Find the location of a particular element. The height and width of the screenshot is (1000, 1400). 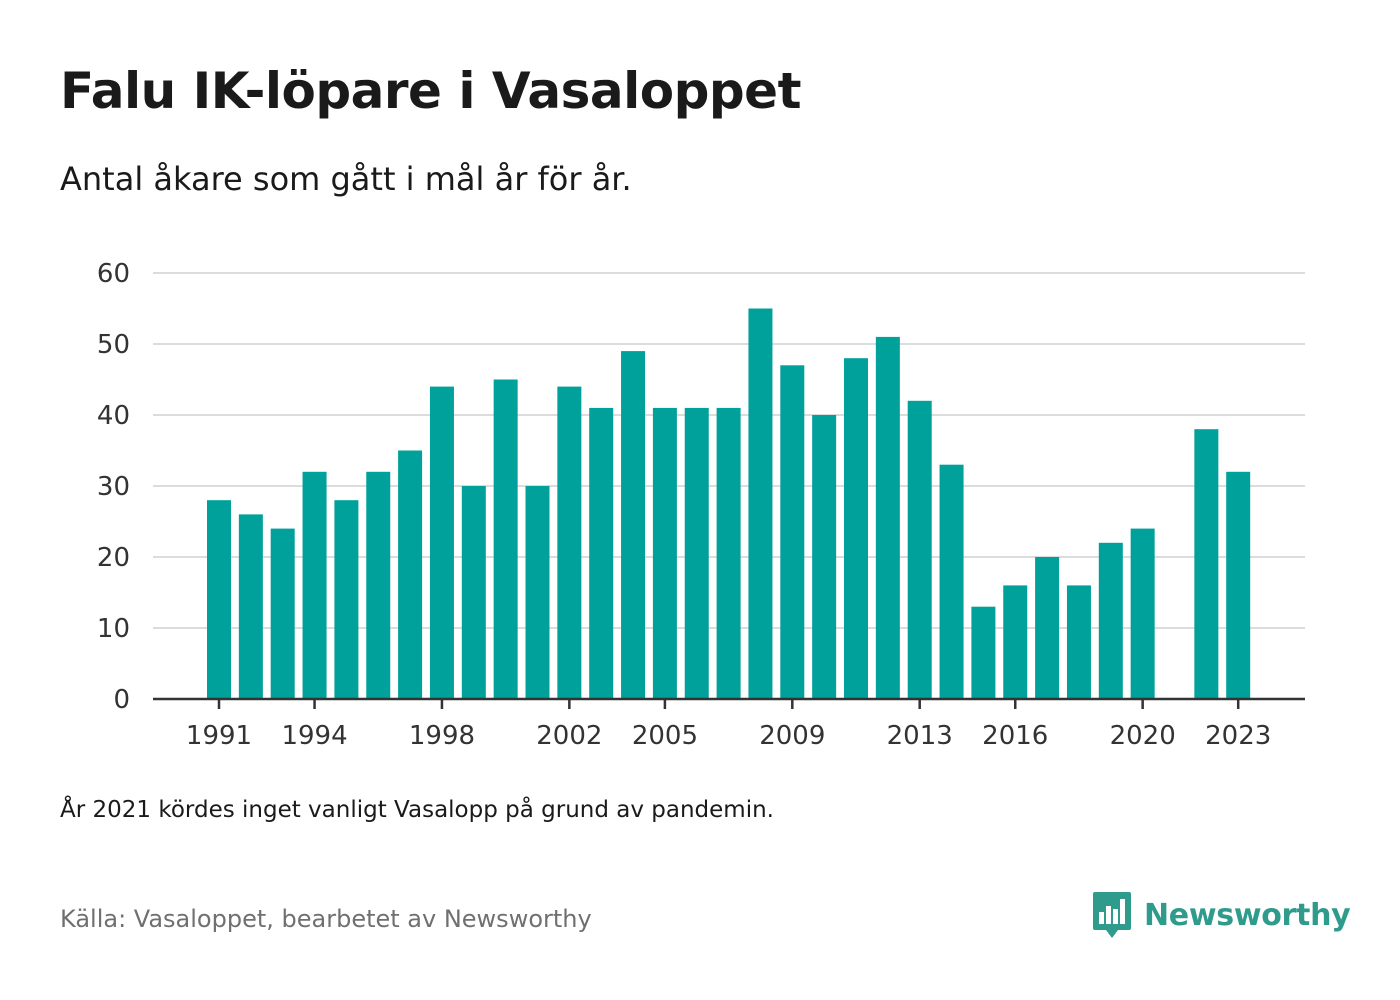

bar-2018 is located at coordinates (1078, 642).